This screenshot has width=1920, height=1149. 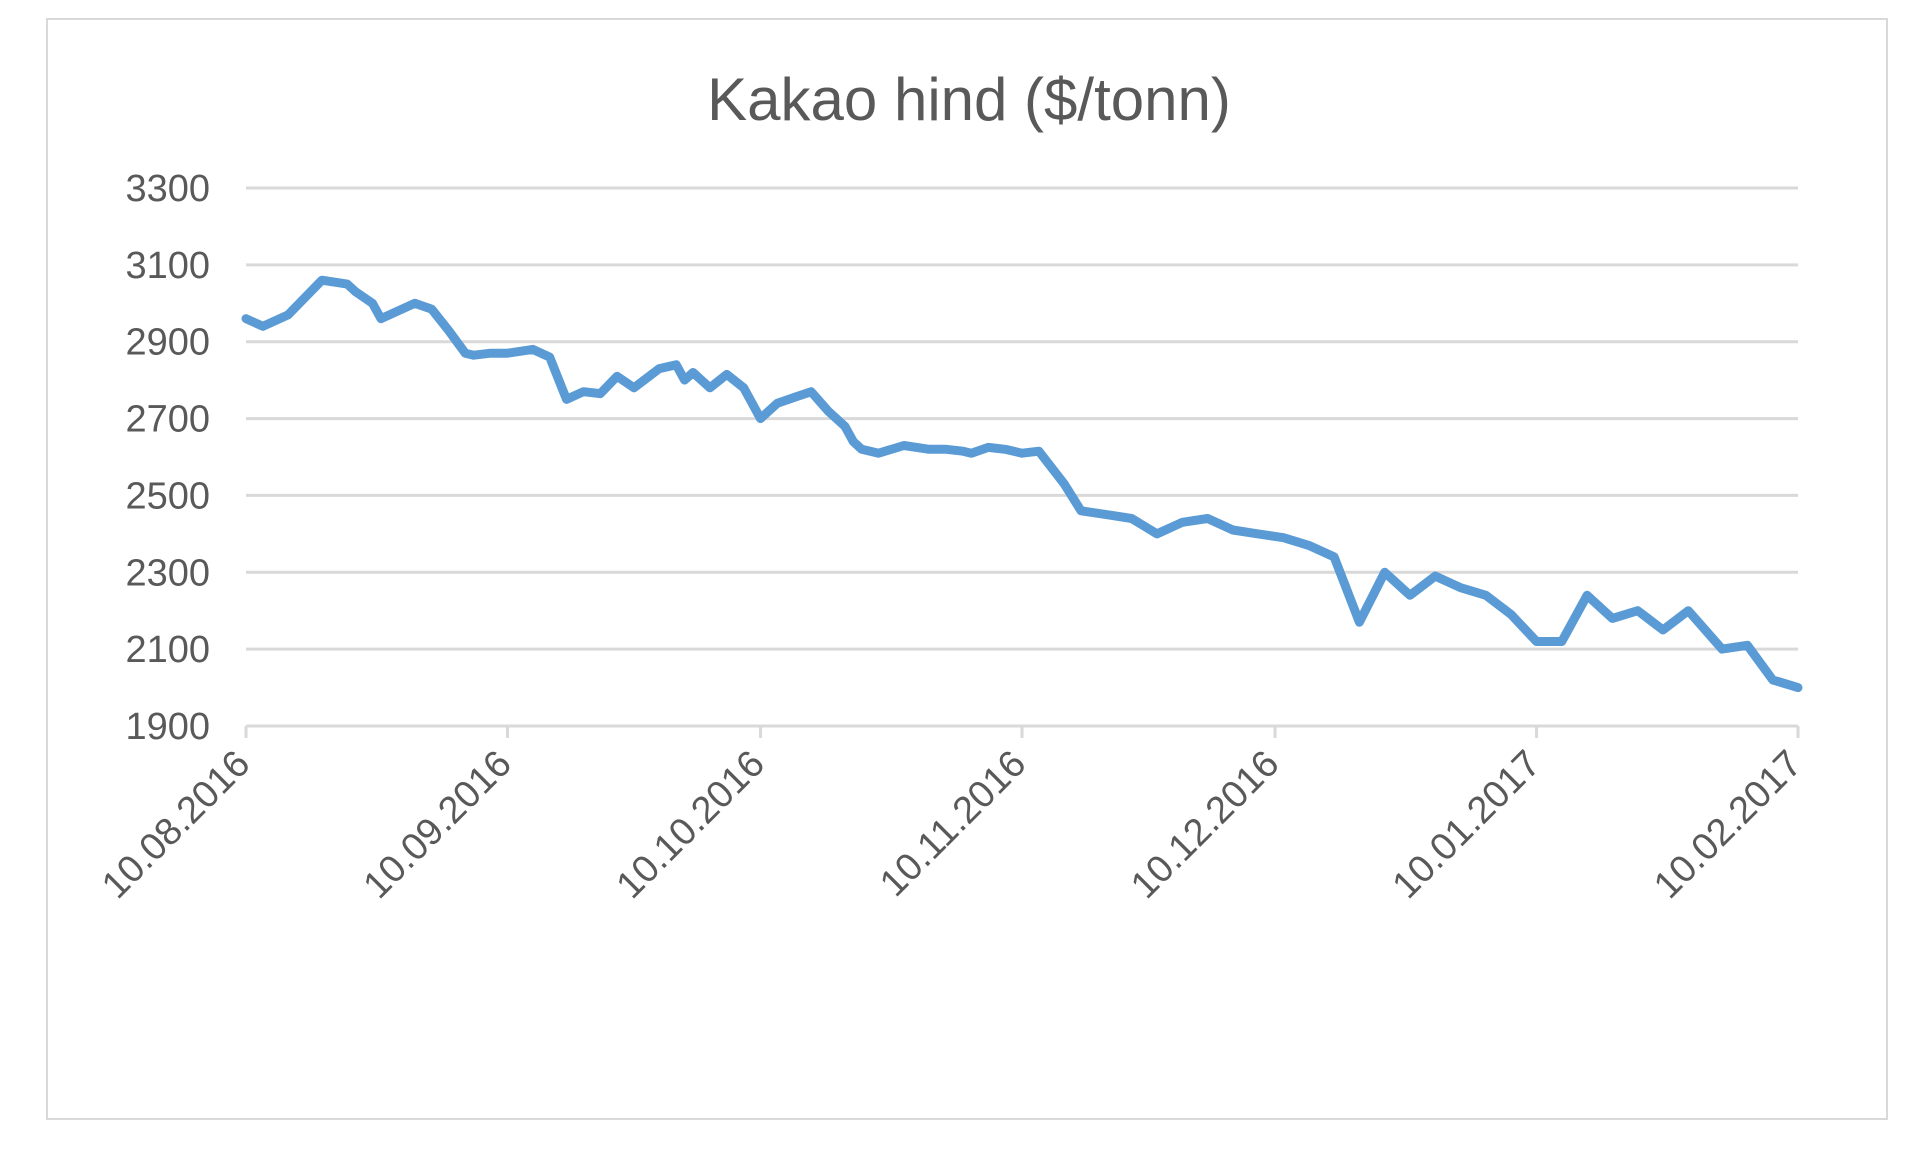 What do you see at coordinates (1205, 825) in the screenshot?
I see `x-tick-label: 10.12.2016` at bounding box center [1205, 825].